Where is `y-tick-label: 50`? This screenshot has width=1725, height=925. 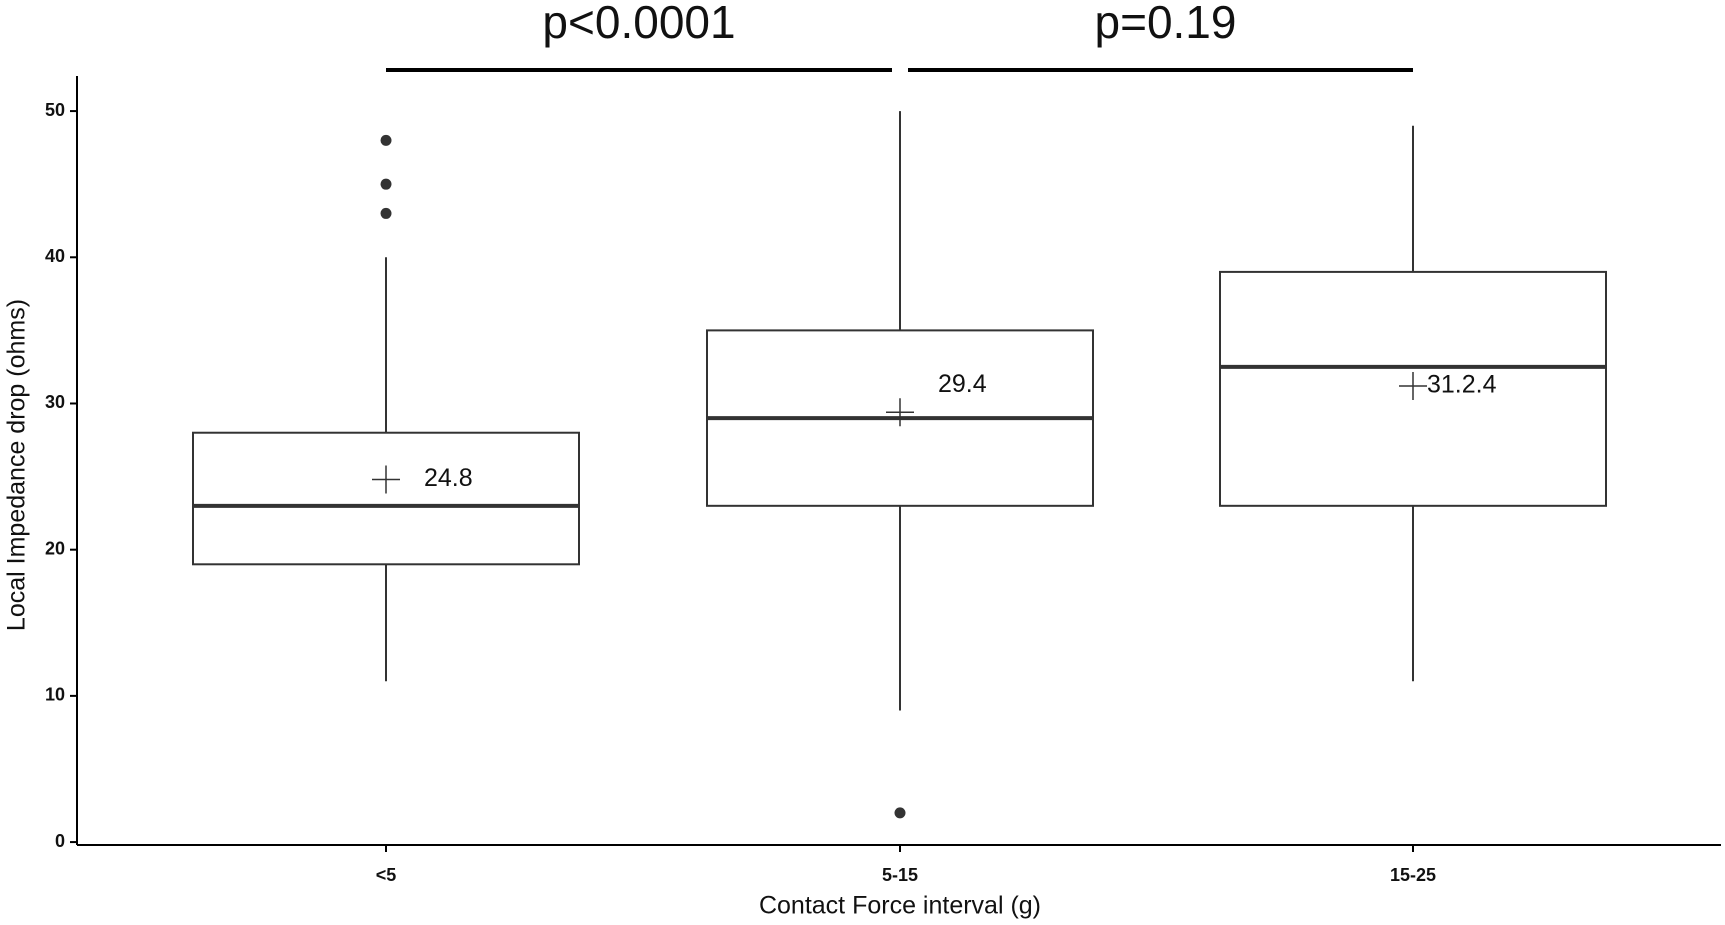 y-tick-label: 50 is located at coordinates (55, 110).